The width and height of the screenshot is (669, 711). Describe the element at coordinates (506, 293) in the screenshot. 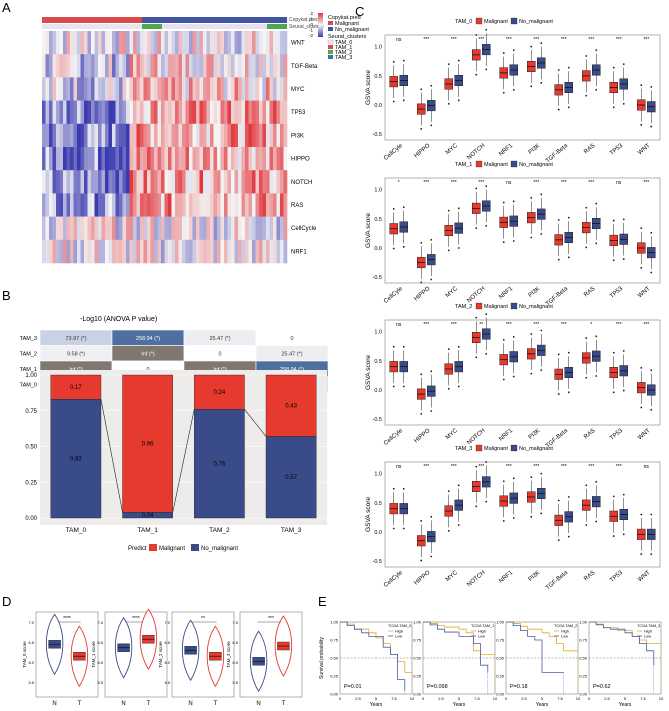

I see `boxplot-category-label: NRF1` at that location.